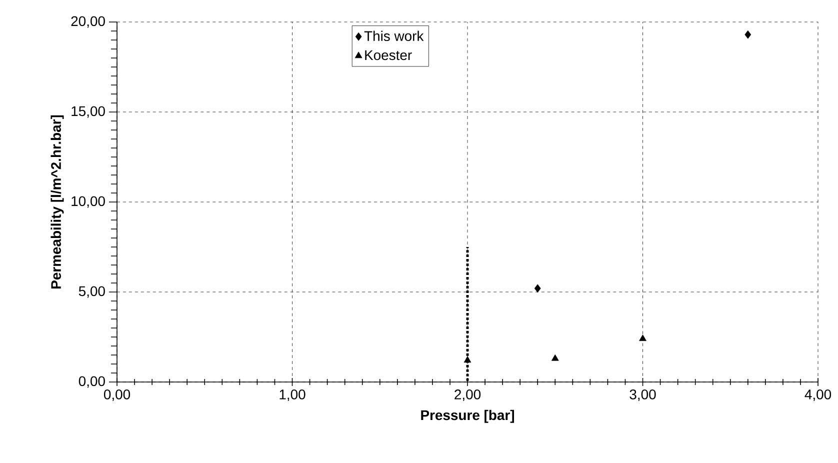 The height and width of the screenshot is (463, 838). Describe the element at coordinates (91, 382) in the screenshot. I see `y-tick-label: 0,00` at that location.